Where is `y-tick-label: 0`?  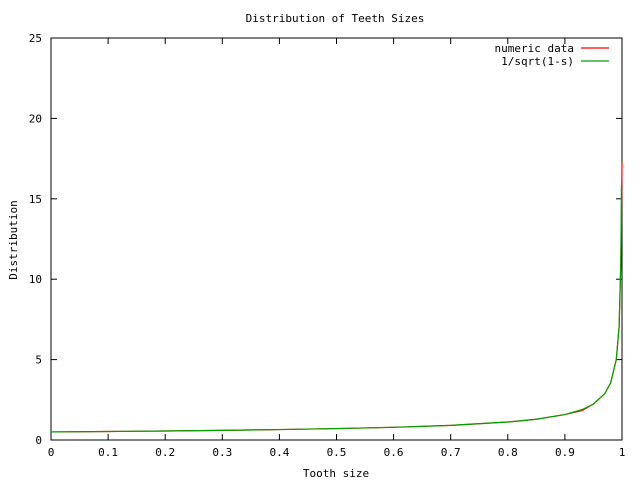
y-tick-label: 0 is located at coordinates (38, 440).